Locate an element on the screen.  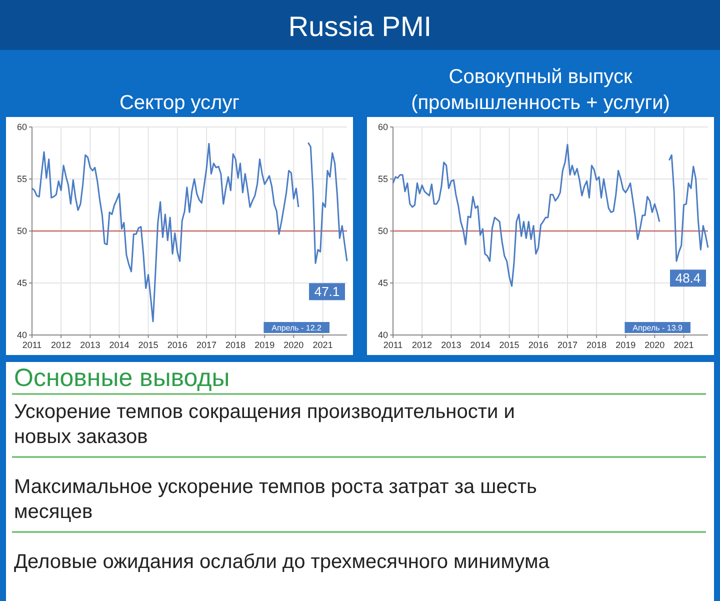
annotation: Апрель - 13.9 is located at coordinates (658, 328).